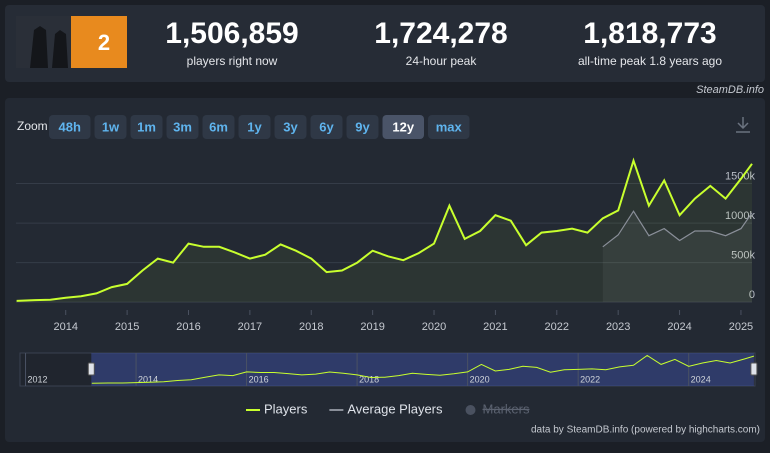 This screenshot has height=453, width=770. What do you see at coordinates (649, 33) in the screenshot?
I see `stat-value: 1,818,773` at bounding box center [649, 33].